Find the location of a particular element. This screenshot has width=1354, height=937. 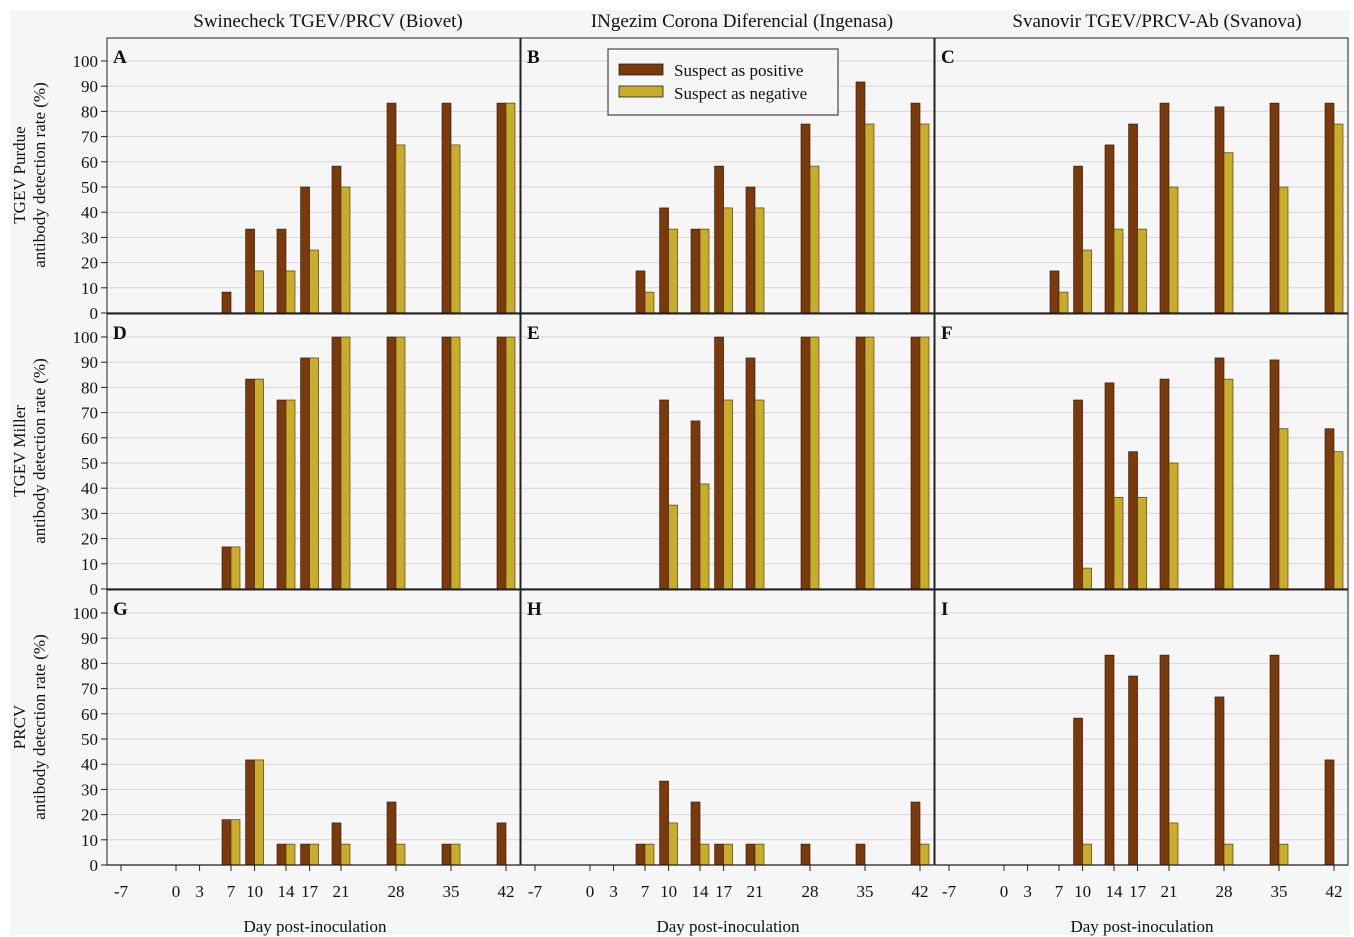

x-tick-label: 7 is located at coordinates (231, 891).